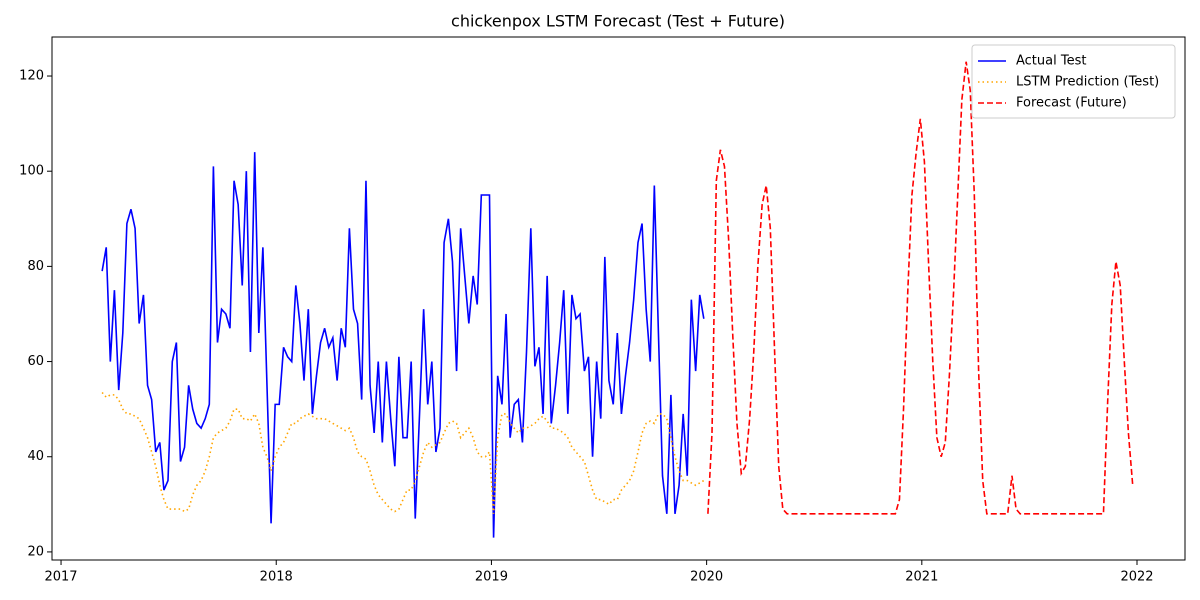 This screenshot has height=600, width=1200. What do you see at coordinates (921, 577) in the screenshot?
I see `x-tick-label: 2021` at bounding box center [921, 577].